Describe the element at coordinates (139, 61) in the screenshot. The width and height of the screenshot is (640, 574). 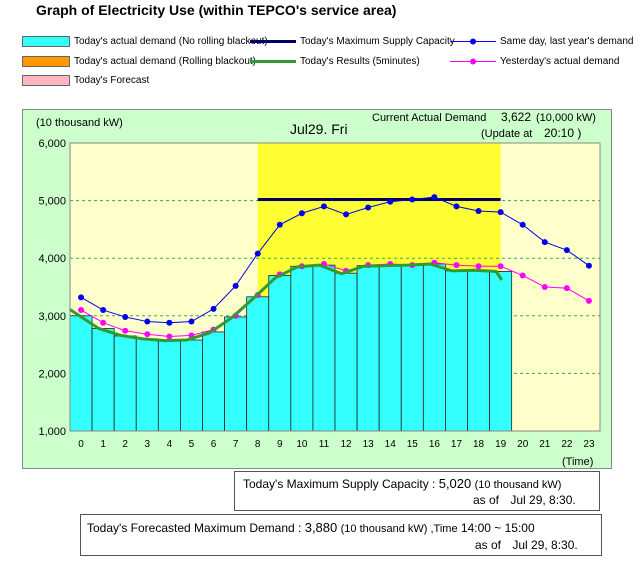
I see `legend-rolling: Today's actual demand (Rolling blackout)` at that location.